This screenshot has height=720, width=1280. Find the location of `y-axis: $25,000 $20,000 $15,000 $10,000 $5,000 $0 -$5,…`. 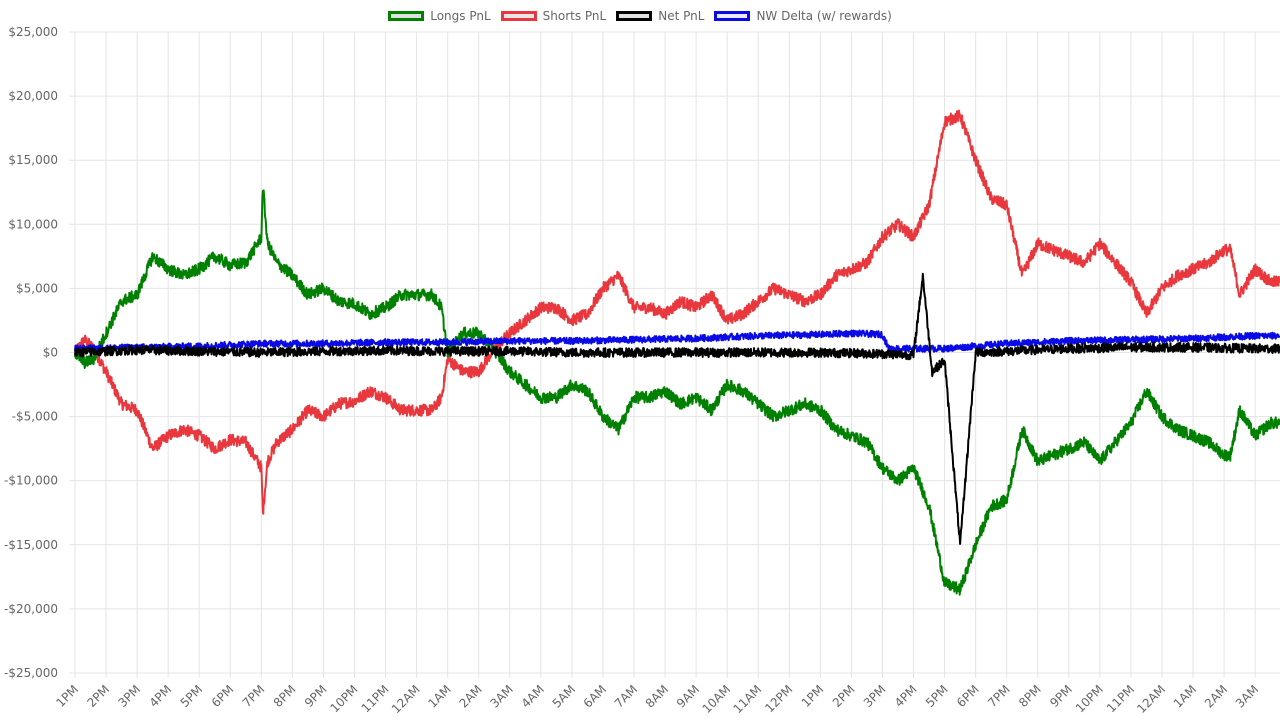

y-axis: $25,000 $20,000 $15,000 $10,000 $5,000 $0 -$5,… is located at coordinates (31, 352).